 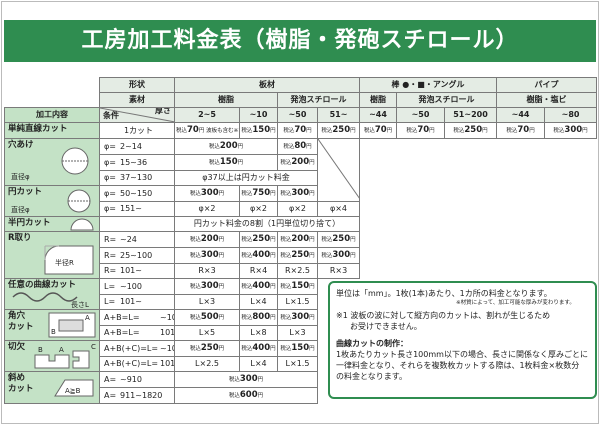 What do you see at coordinates (131, 208) in the screenshot?
I see `condition-range: 151~` at bounding box center [131, 208].